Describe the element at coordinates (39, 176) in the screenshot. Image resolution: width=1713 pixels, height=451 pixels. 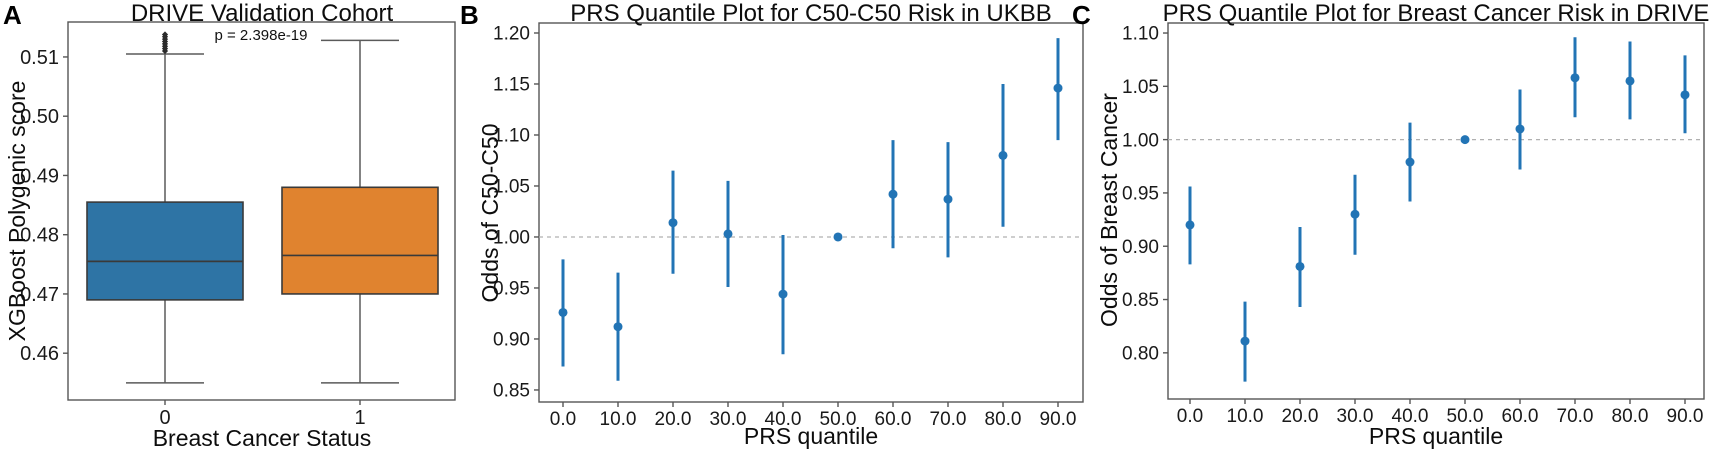
I see `y-tick-label: 0.49` at that location.